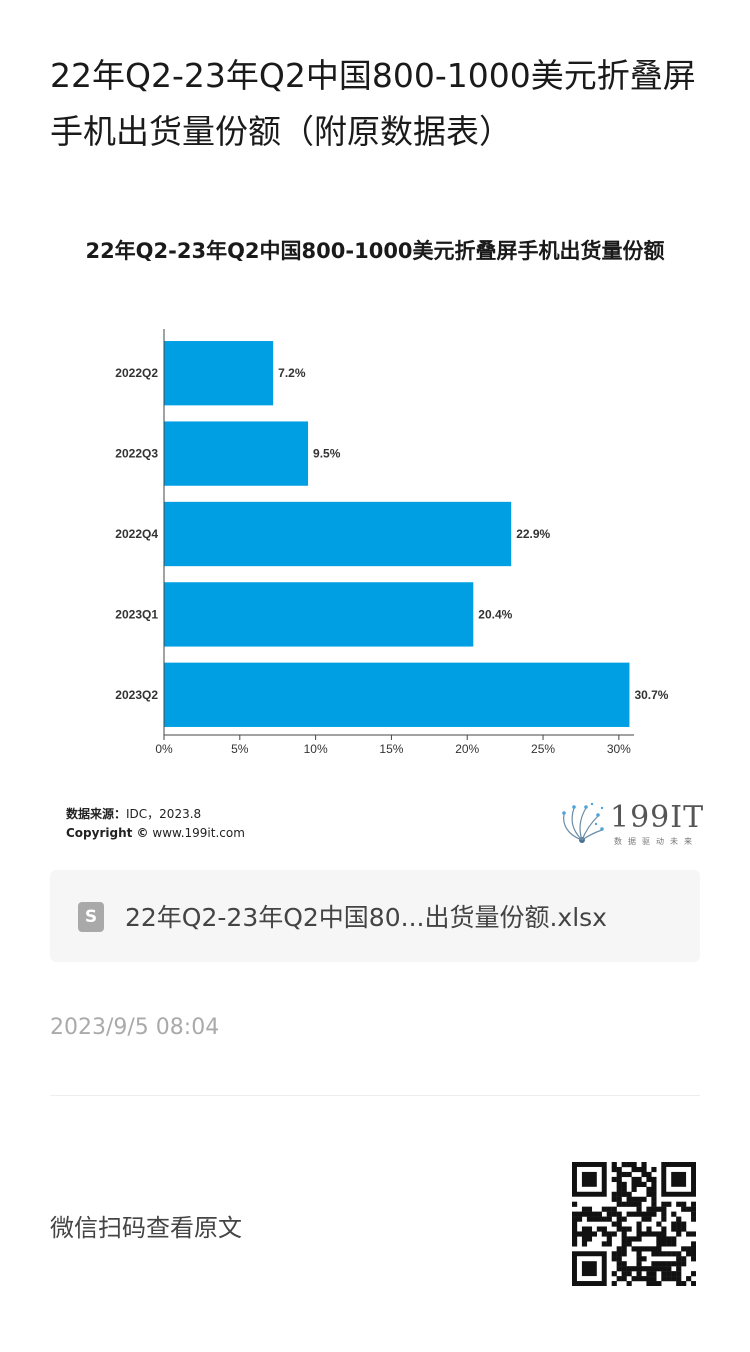 This screenshot has height=1352, width=750. What do you see at coordinates (634, 1224) in the screenshot?
I see `qr-code-icon` at bounding box center [634, 1224].